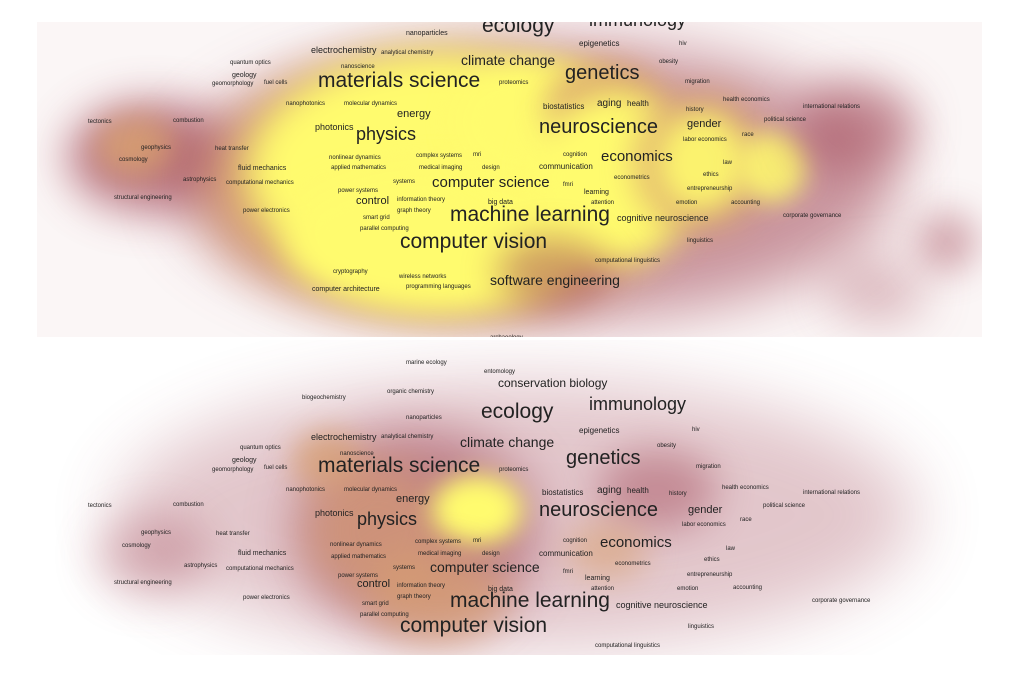 The image size is (1030, 690). What do you see at coordinates (100, 506) in the screenshot?
I see `term-label: tectonics` at bounding box center [100, 506].